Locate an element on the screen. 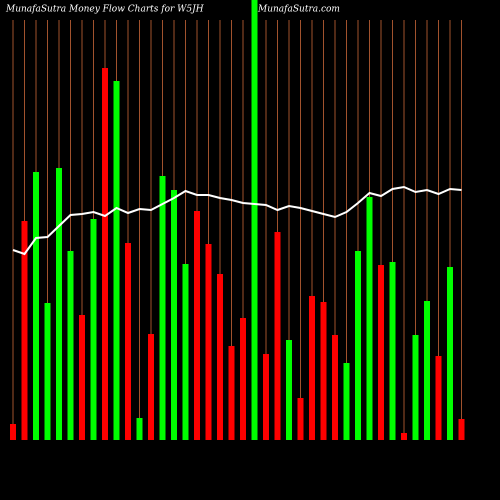 Image resolution: width=500 pixels, height=500 pixels. chart-title: MunafaSutra Money Flow Charts for W5JH is located at coordinates (104, 10).